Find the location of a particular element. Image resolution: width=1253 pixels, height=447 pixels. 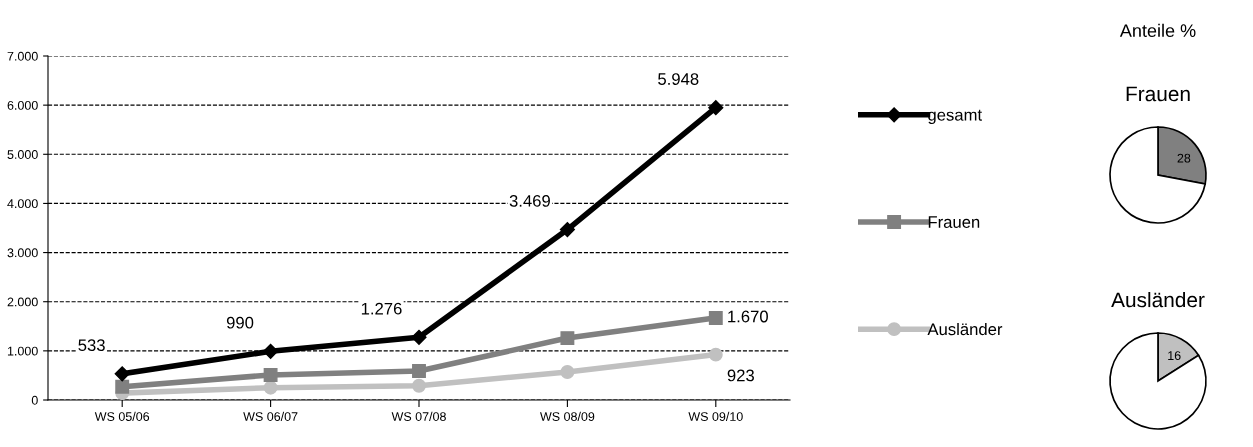

x-tick-label: WS 05/06 is located at coordinates (122, 416).